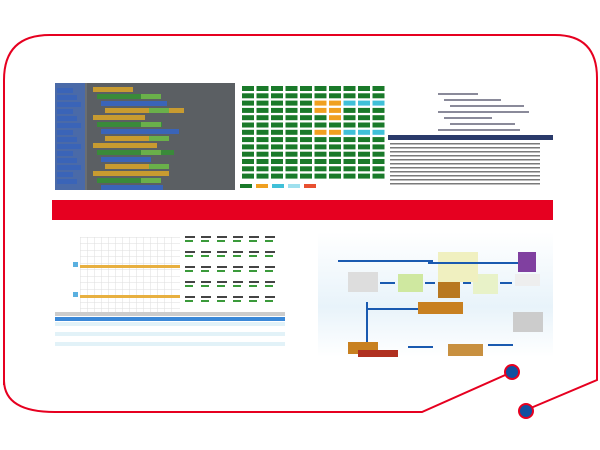  Describe the element at coordinates (465, 180) in the screenshot. I see `log-line` at that location.